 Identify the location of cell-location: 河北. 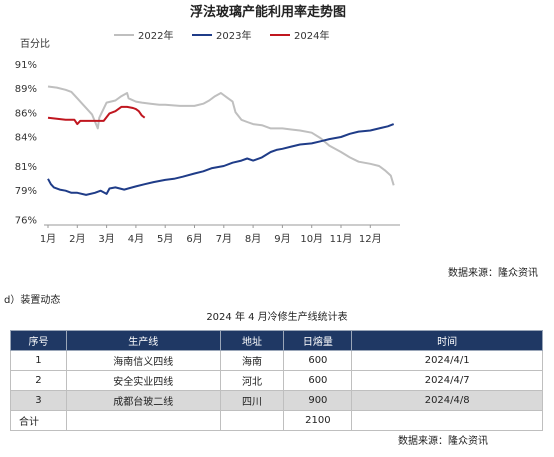
(252, 380).